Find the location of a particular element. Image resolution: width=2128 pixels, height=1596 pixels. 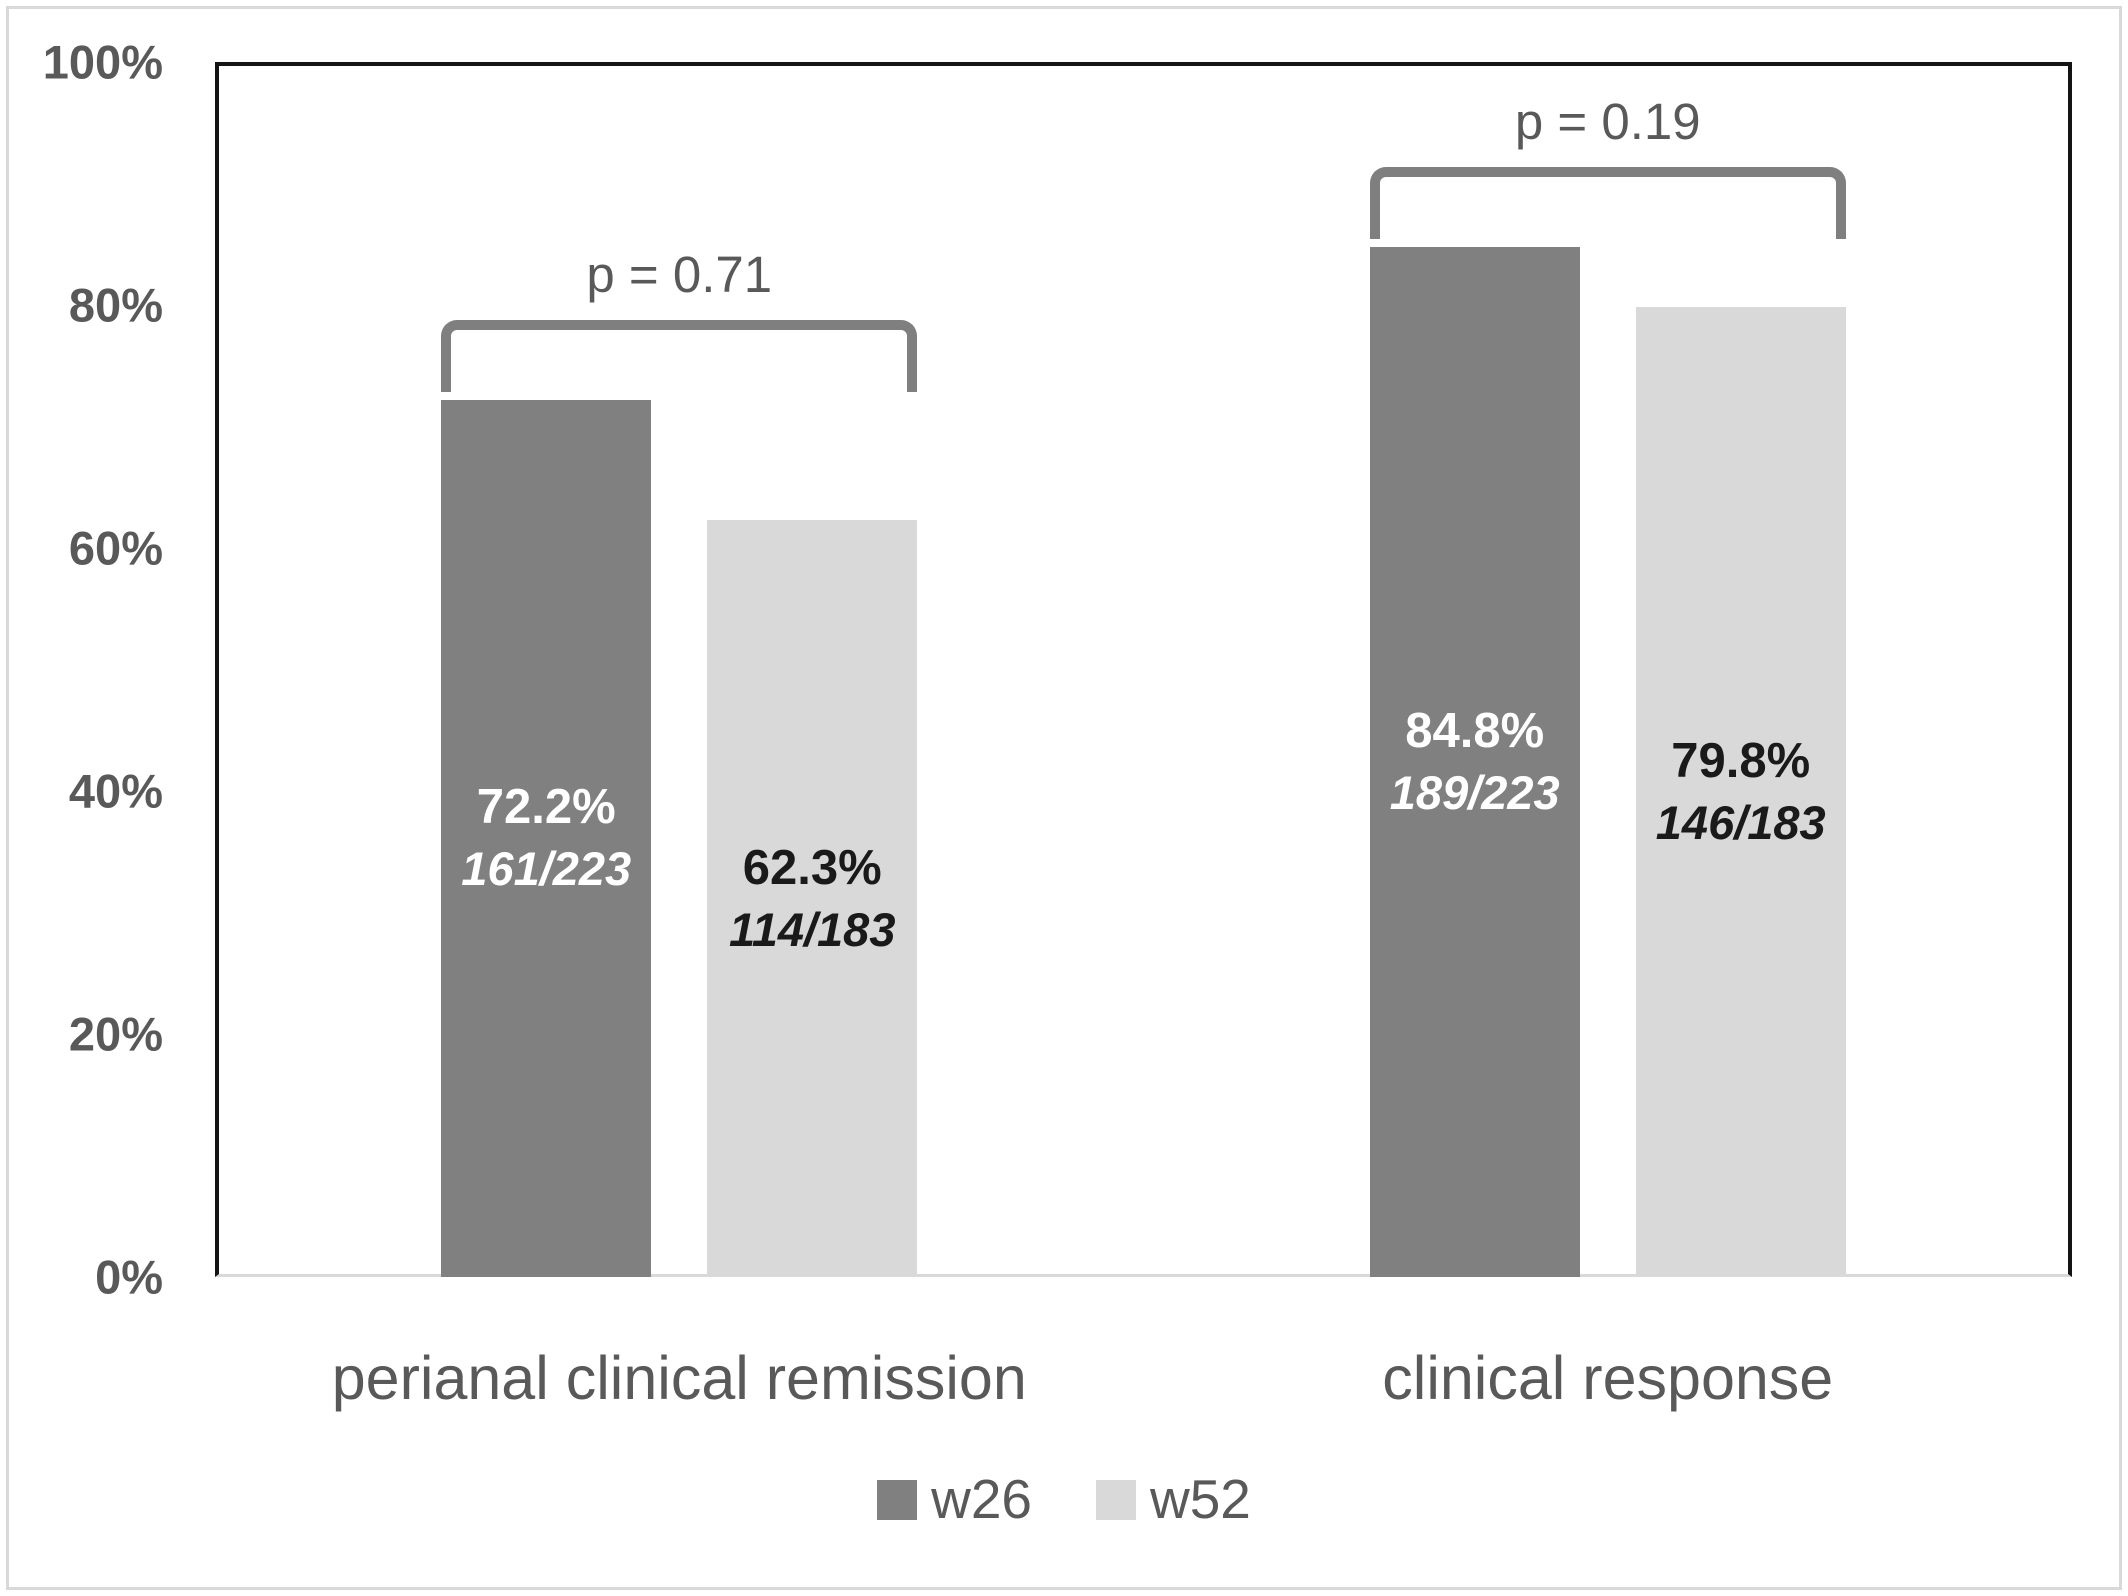

value-fraction-label: 146/183 is located at coordinates (1740, 823).